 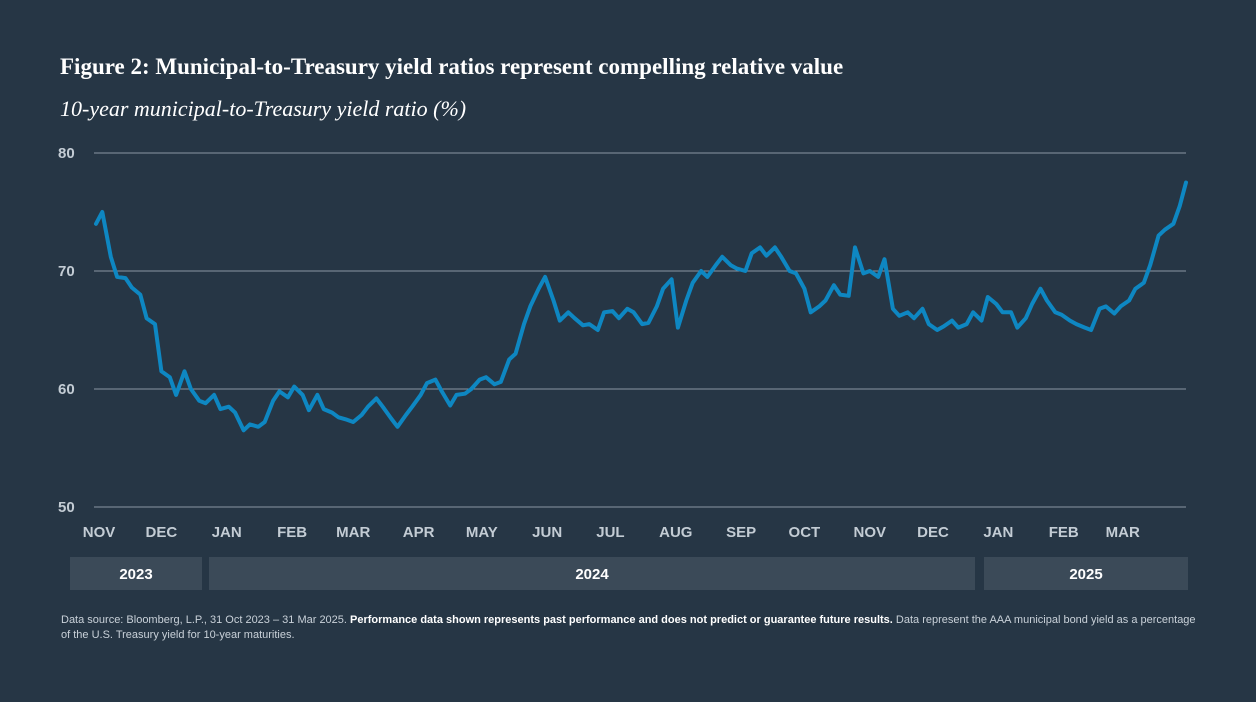 What do you see at coordinates (66, 507) in the screenshot?
I see `y-tick-label: 50` at bounding box center [66, 507].